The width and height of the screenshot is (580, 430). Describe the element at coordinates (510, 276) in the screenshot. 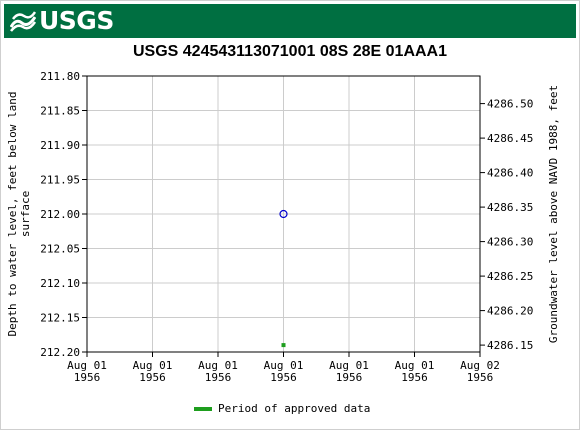

I see `right-tick-label: 4286.25` at that location.